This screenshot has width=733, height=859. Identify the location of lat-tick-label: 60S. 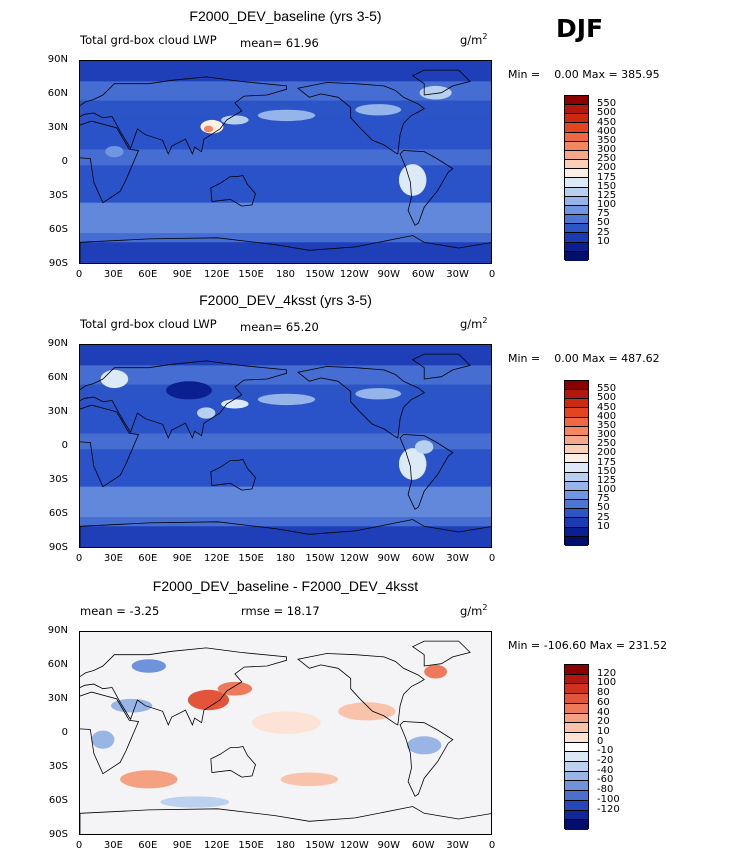
(58, 513).